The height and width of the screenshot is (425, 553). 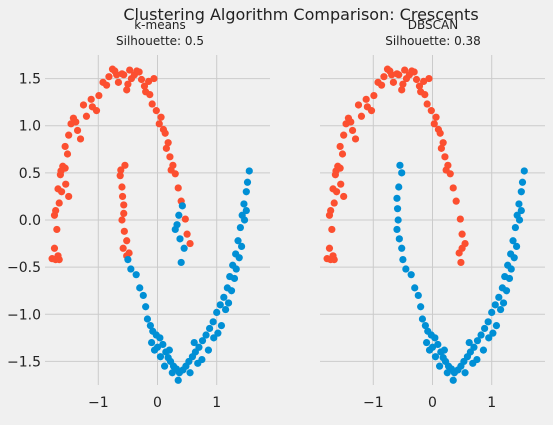 I want to click on kmeans-ytick-label: −1.5, so click(x=24, y=362).